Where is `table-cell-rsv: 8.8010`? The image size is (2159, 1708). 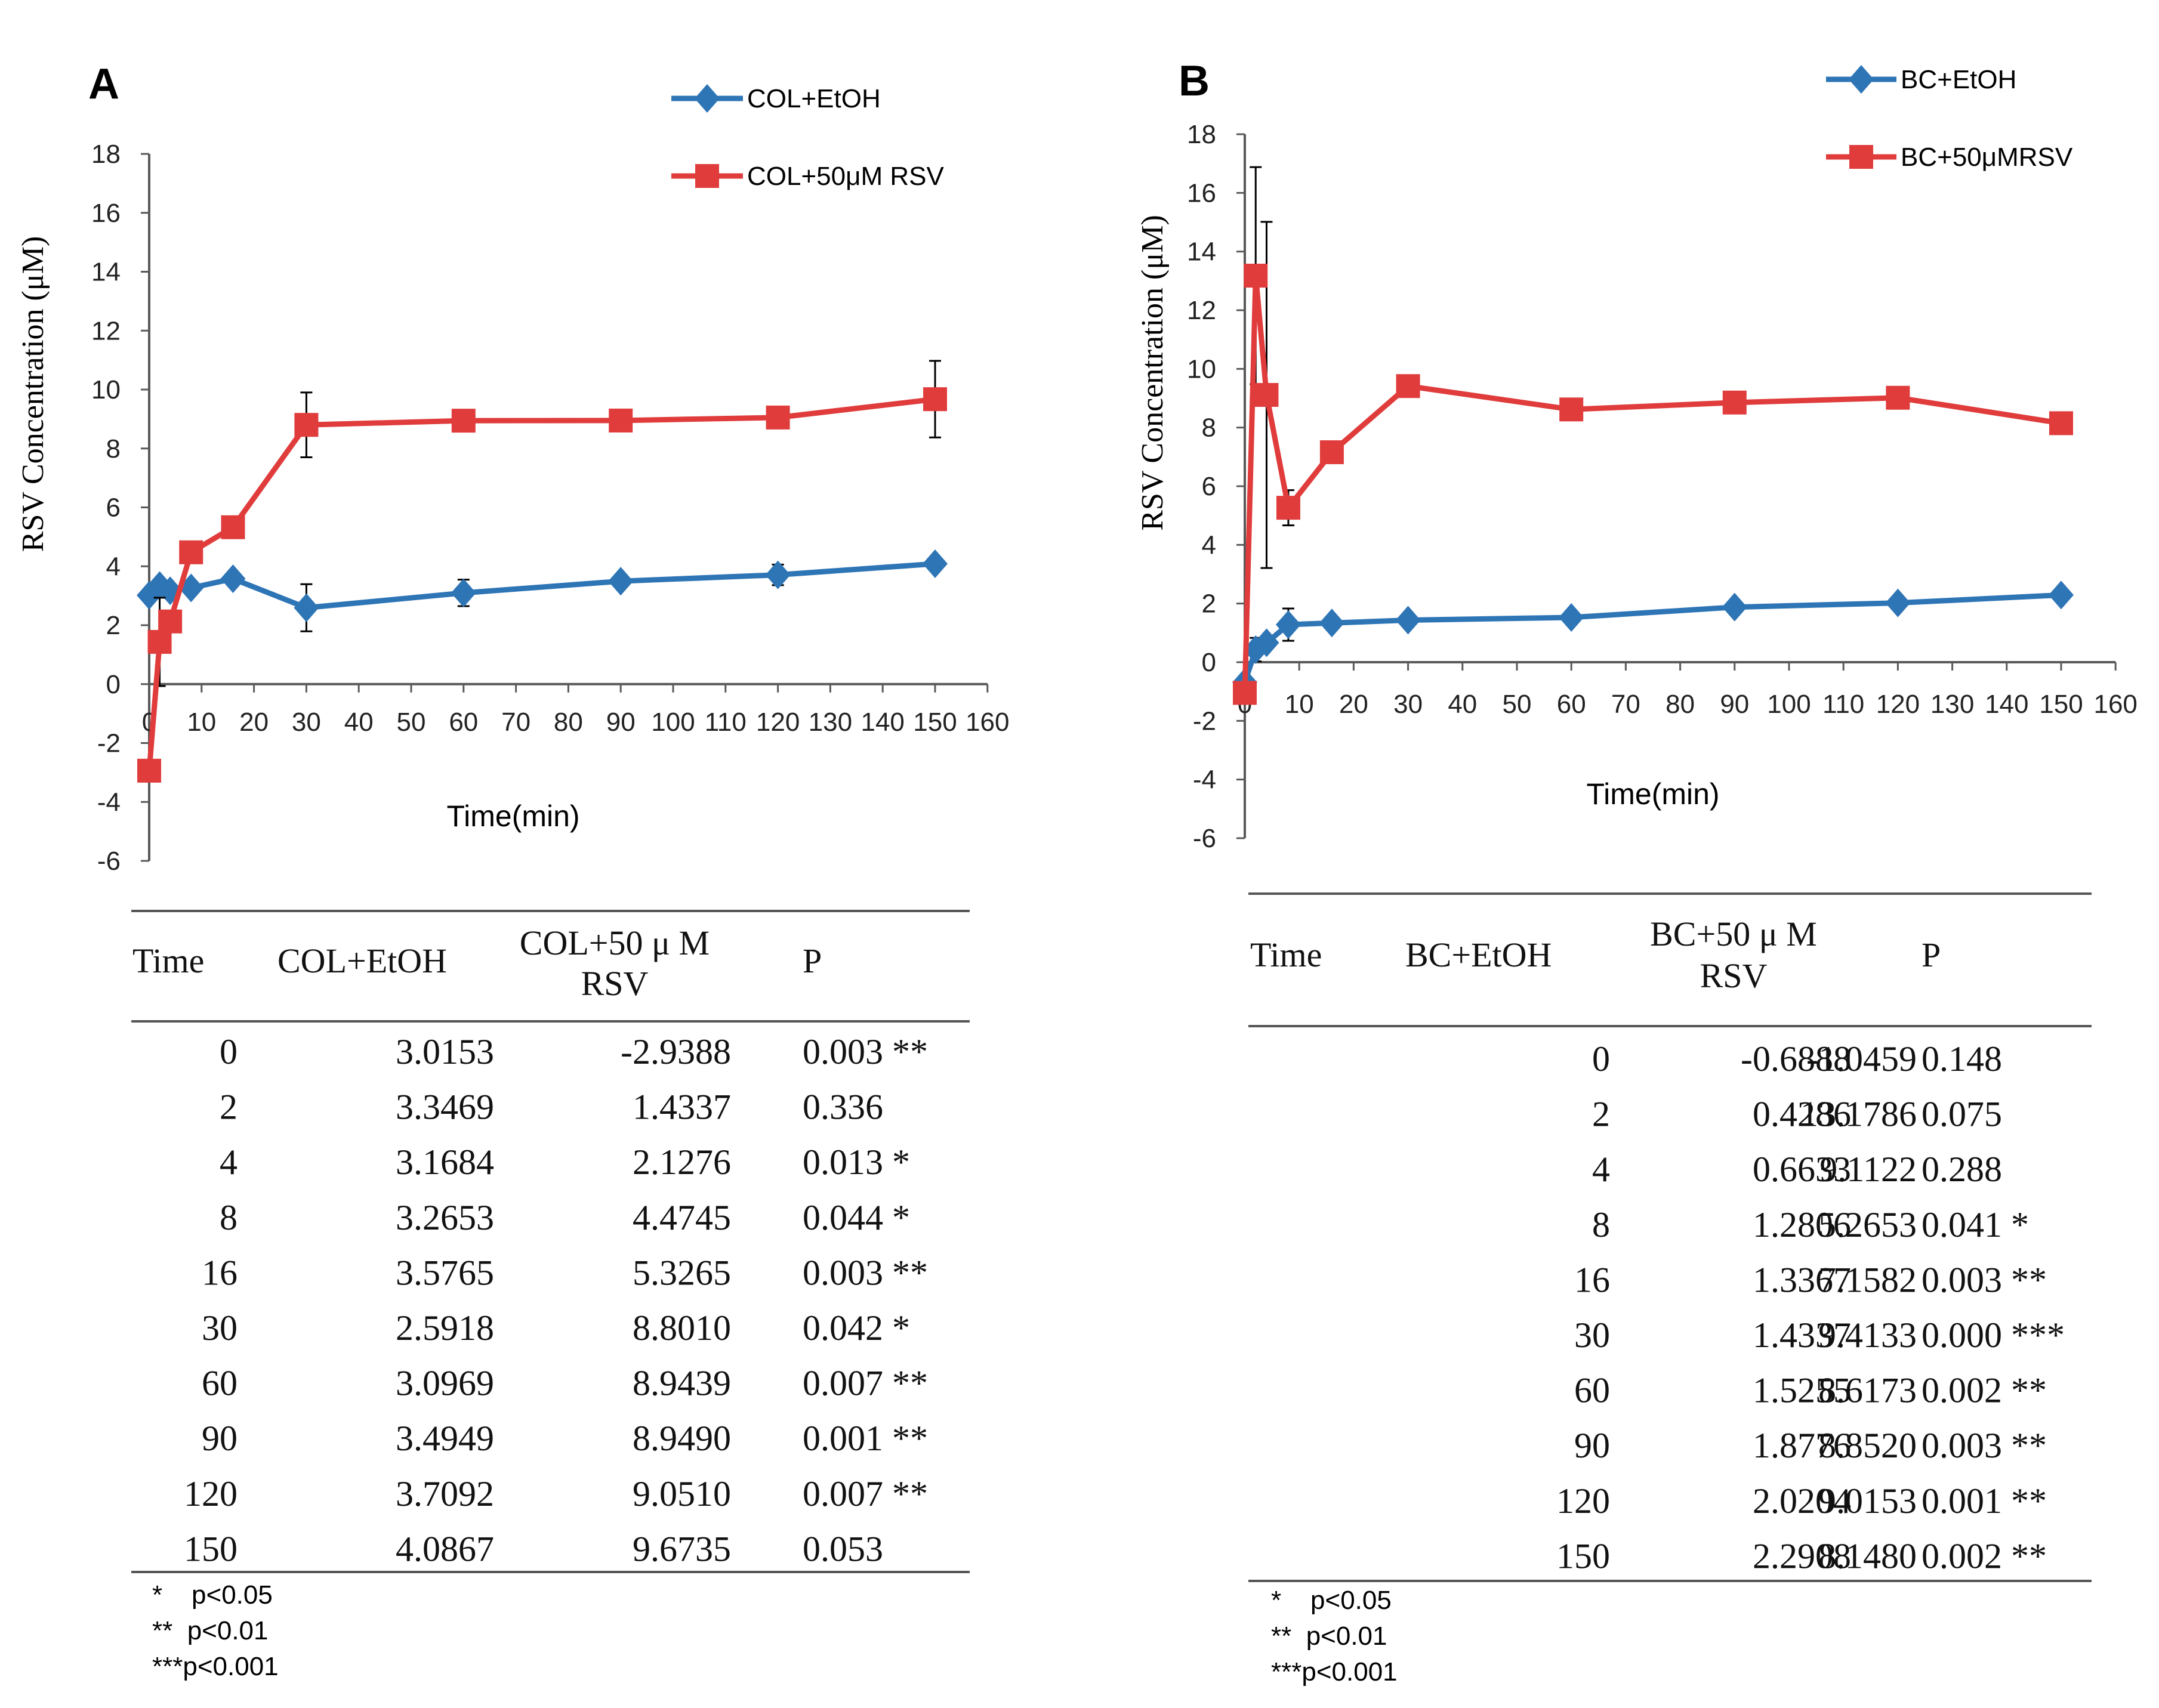 table-cell-rsv: 8.8010 is located at coordinates (682, 1328).